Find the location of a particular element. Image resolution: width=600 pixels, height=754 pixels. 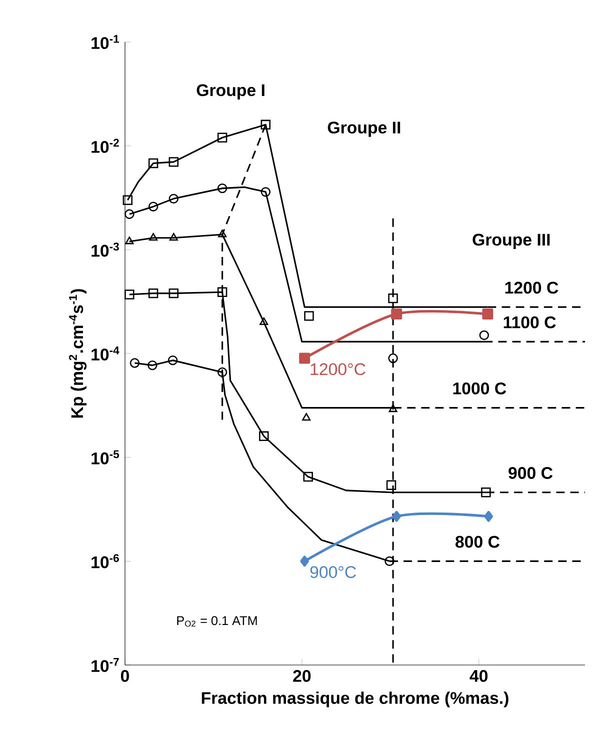

y-tick-label: 10$^{-4}$ is located at coordinates (106, 353).